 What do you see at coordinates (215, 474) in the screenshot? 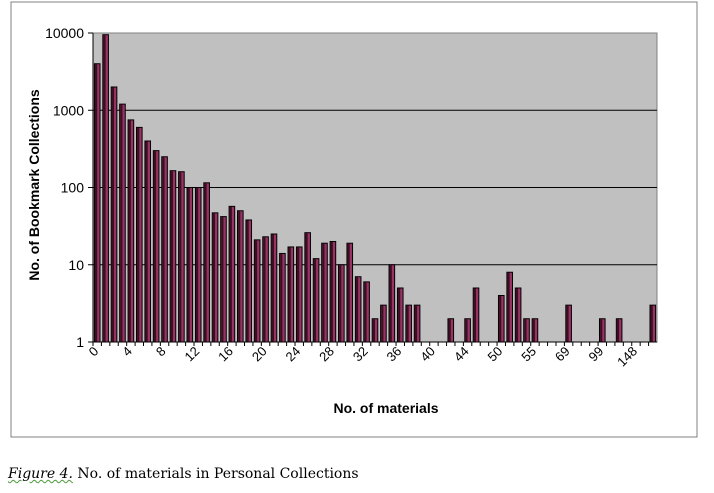
I see `caption-text: No. of materials in Personal Collections` at bounding box center [215, 474].